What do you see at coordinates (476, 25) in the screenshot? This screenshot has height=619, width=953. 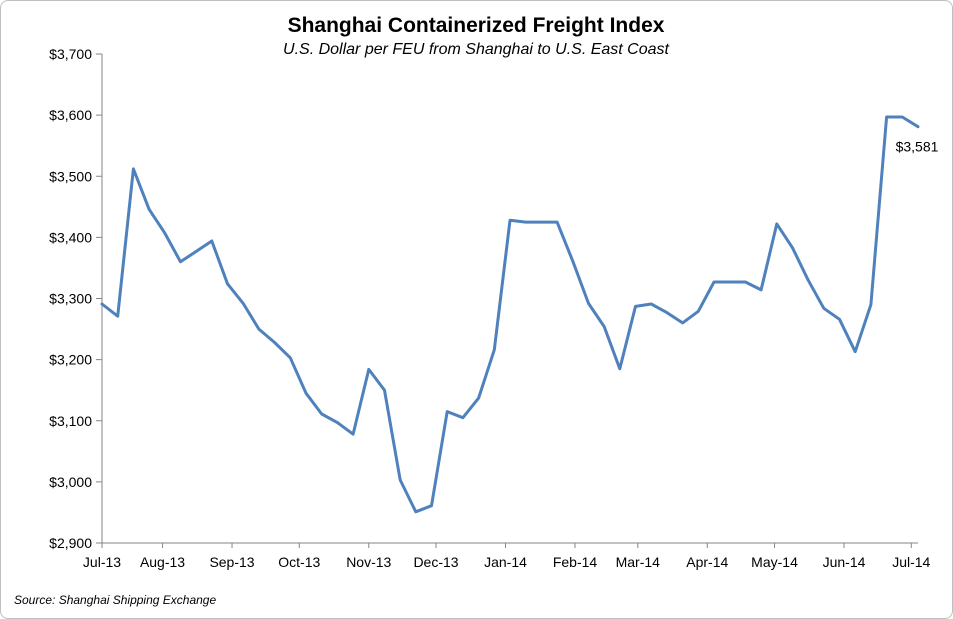 I see `chart-title: Shanghai Containerized Freight Index` at bounding box center [476, 25].